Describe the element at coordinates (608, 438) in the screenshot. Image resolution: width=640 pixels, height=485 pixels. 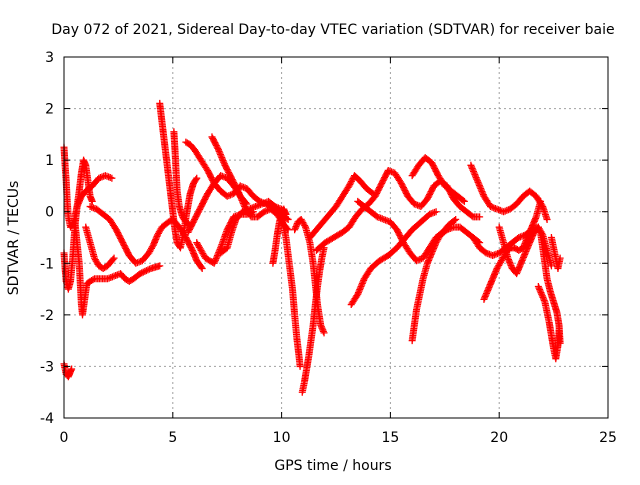
I see `x-tick-label: 25` at that location.